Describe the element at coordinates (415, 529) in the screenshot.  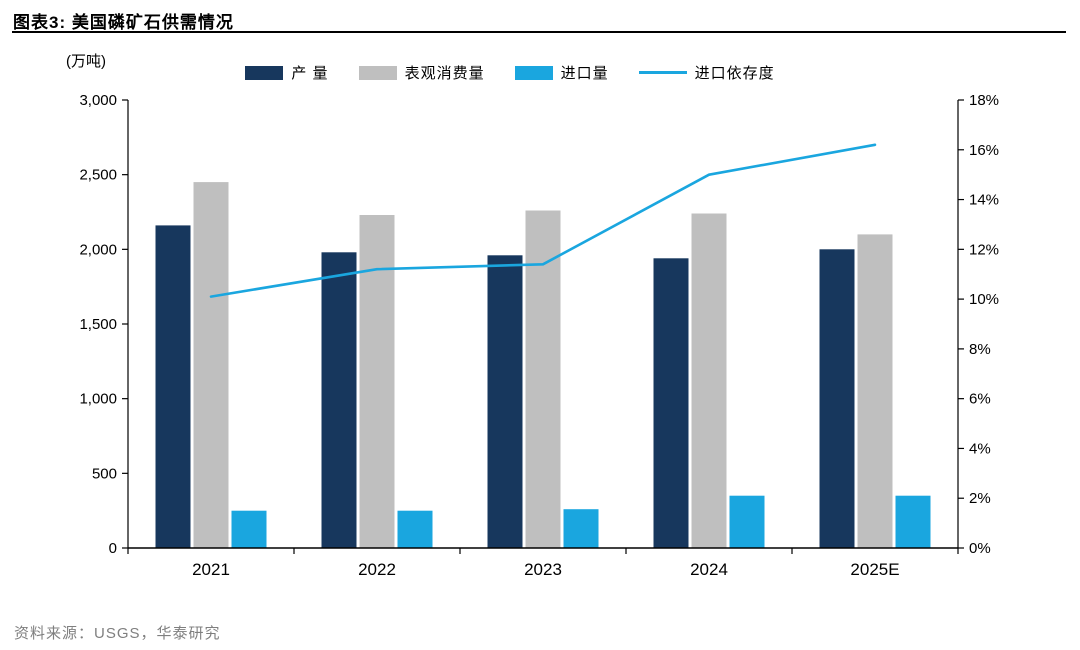
I see `bar-3-2022` at that location.